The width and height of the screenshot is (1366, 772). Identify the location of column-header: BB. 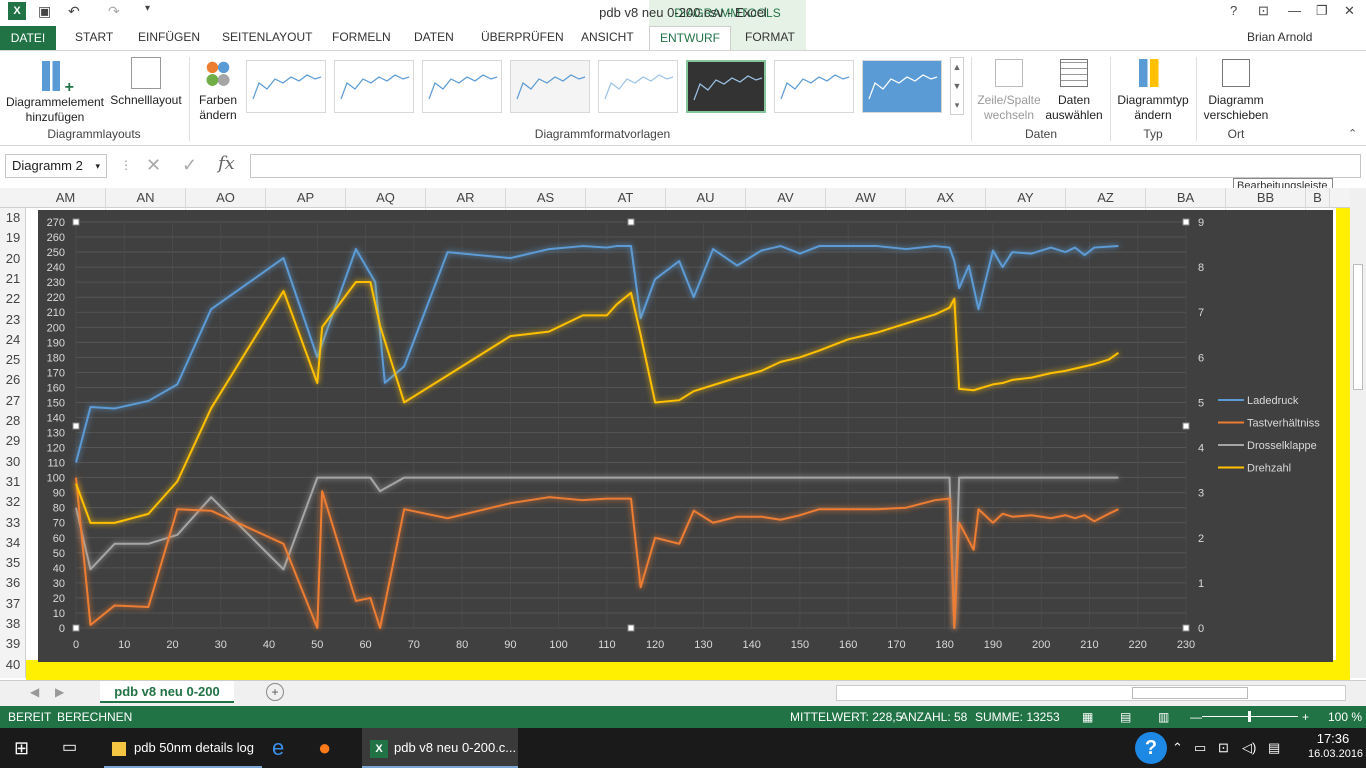
(1266, 198).